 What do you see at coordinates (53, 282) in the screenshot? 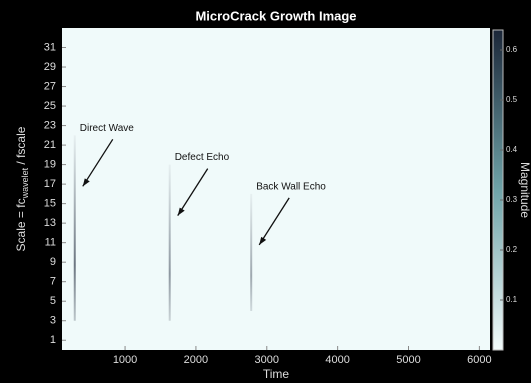
I see `y-tick-label: 7` at bounding box center [53, 282].